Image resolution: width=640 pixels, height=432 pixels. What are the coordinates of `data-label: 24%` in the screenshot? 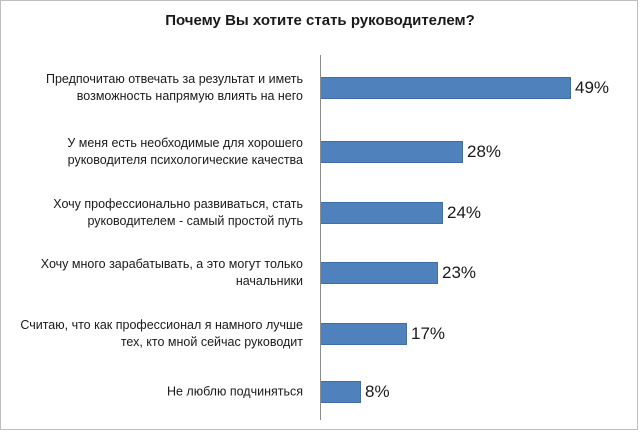 It's located at (464, 212).